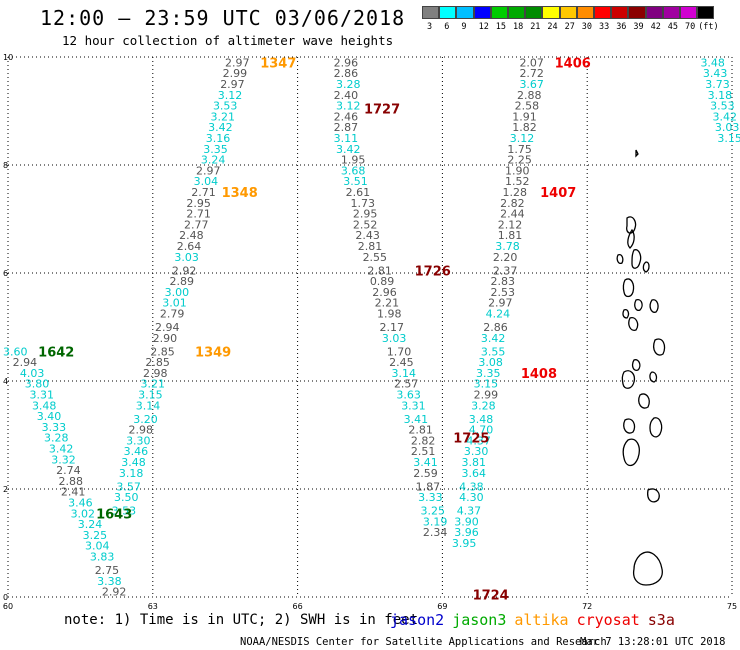 This screenshot has width=740, height=650. I want to click on satellite-cryosat: cryosat, so click(608, 620).